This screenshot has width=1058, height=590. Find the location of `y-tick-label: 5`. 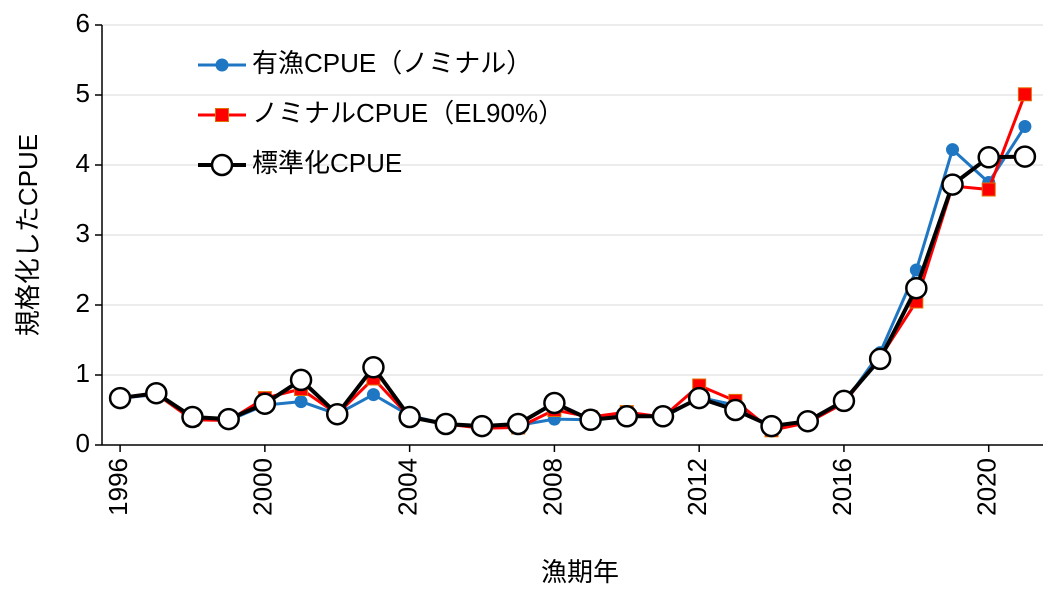

y-tick-label: 5 is located at coordinates (83, 93).